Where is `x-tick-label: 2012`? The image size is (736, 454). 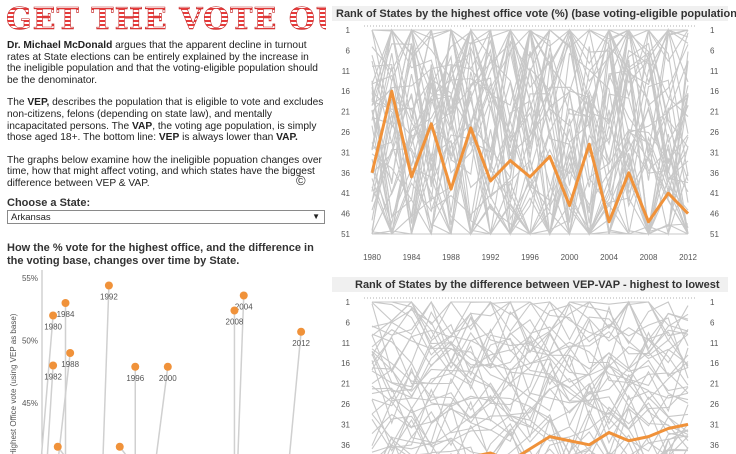 x-tick-label: 2012 is located at coordinates (688, 257).